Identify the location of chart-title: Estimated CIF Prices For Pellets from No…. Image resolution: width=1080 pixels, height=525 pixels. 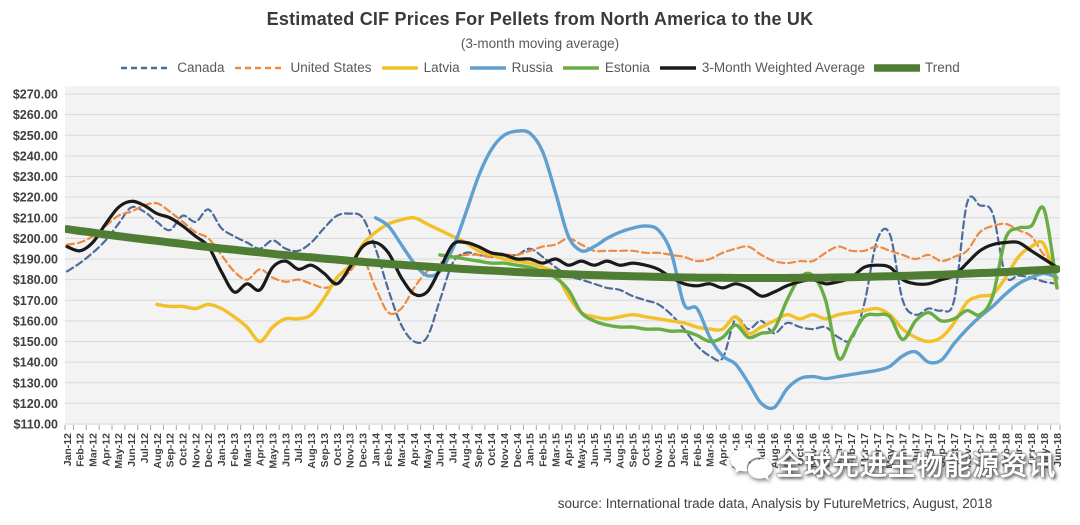
(540, 19).